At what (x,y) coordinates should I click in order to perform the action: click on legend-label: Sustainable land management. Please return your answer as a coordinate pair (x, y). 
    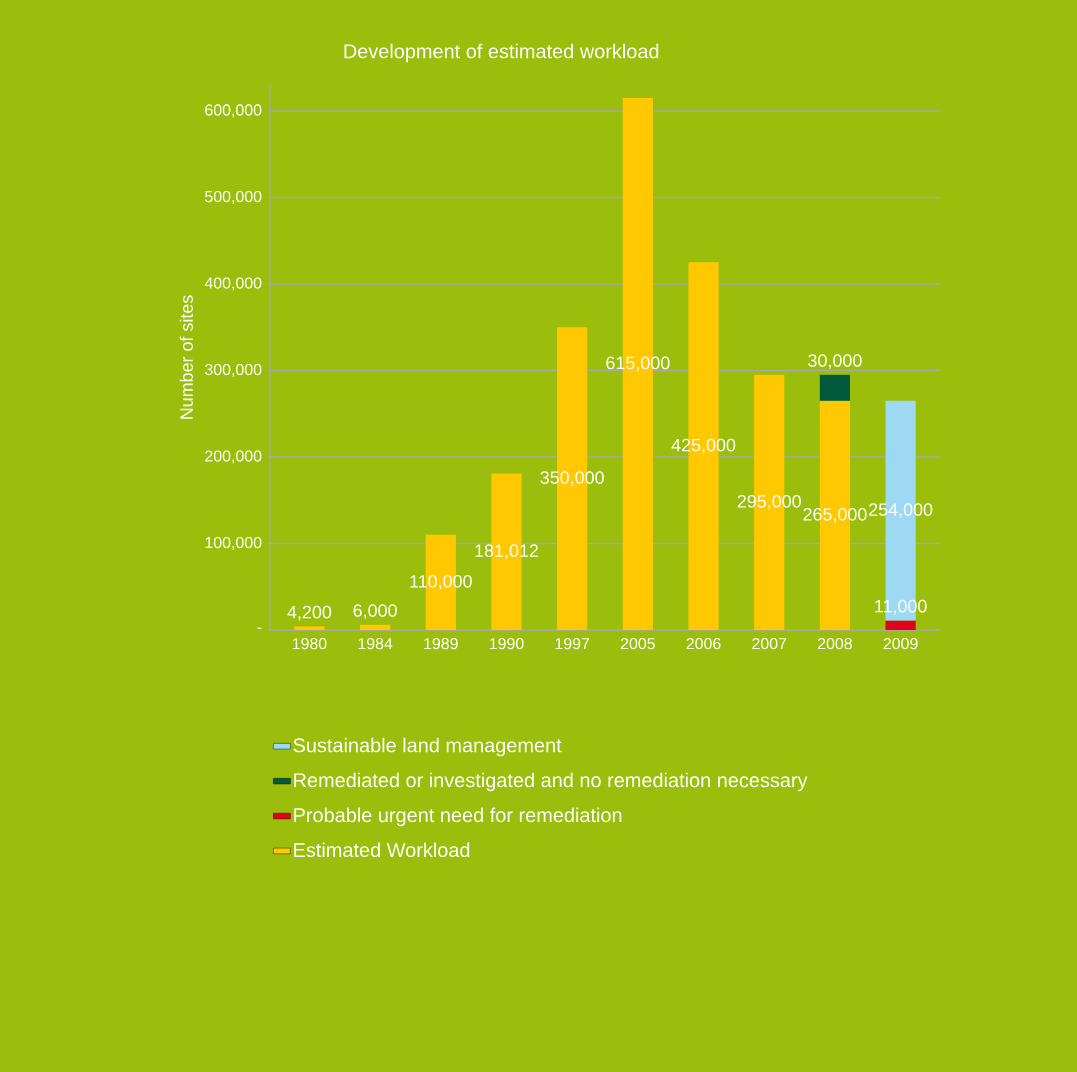
    Looking at the image, I should click on (427, 747).